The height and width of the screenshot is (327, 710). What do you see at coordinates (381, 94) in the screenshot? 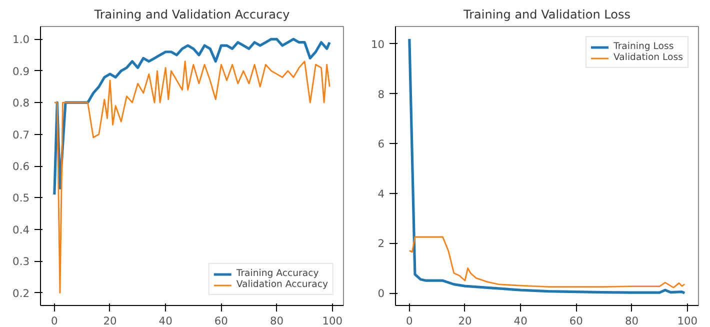
I see `y-tick-label: 8` at bounding box center [381, 94].